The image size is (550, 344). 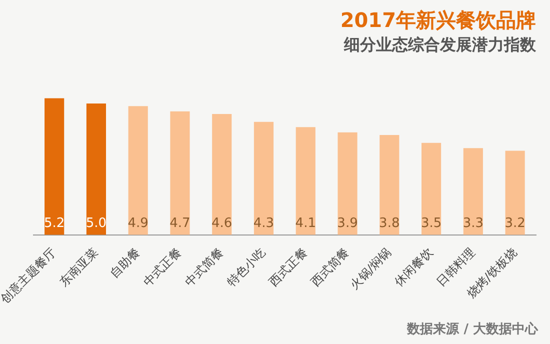 What do you see at coordinates (473, 223) in the screenshot?
I see `data-label: 3.3` at bounding box center [473, 223].